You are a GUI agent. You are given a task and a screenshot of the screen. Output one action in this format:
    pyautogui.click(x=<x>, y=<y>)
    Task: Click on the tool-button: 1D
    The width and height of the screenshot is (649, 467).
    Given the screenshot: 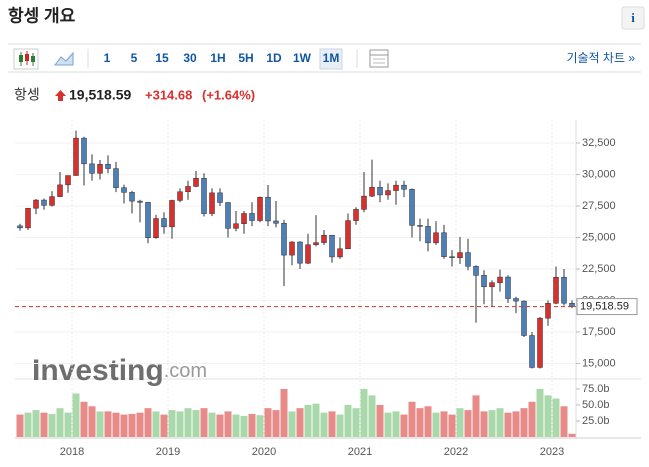 What is the action you would take?
    pyautogui.click(x=274, y=58)
    